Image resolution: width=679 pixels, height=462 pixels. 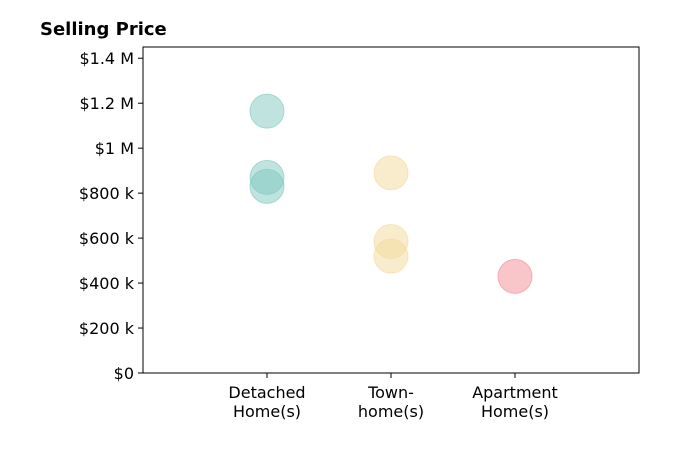 What do you see at coordinates (107, 193) in the screenshot?
I see `y-tick-label: $800 k` at bounding box center [107, 193].